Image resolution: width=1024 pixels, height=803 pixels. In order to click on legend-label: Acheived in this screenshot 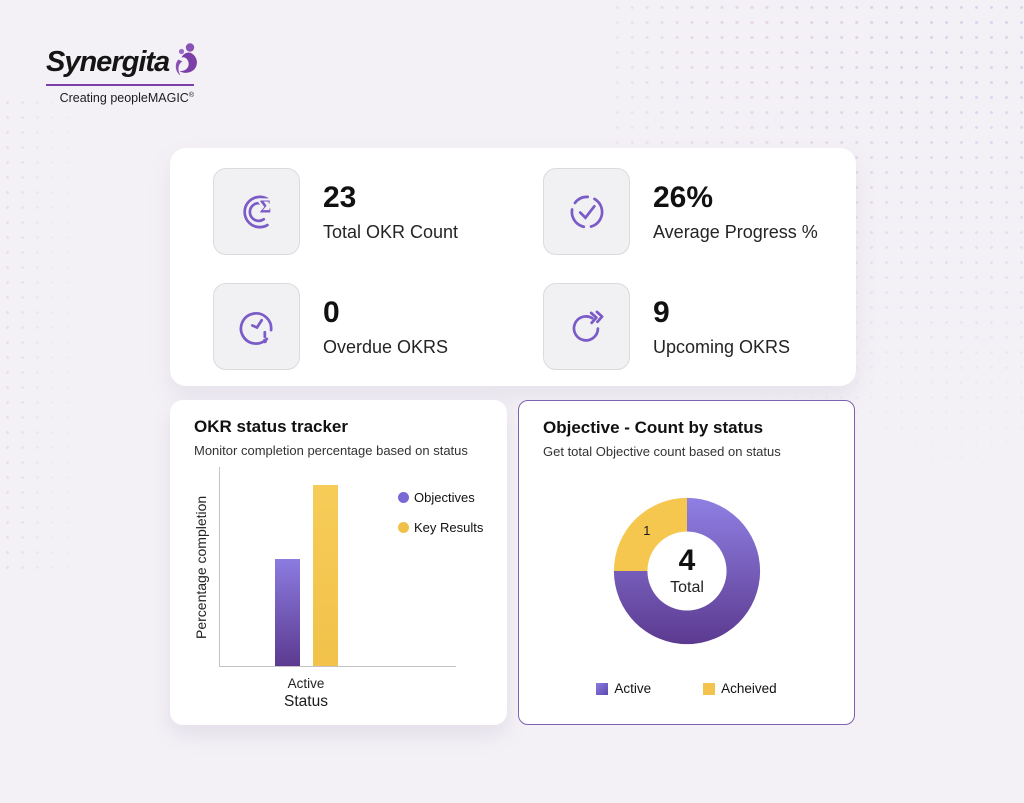, I will do `click(749, 688)`.